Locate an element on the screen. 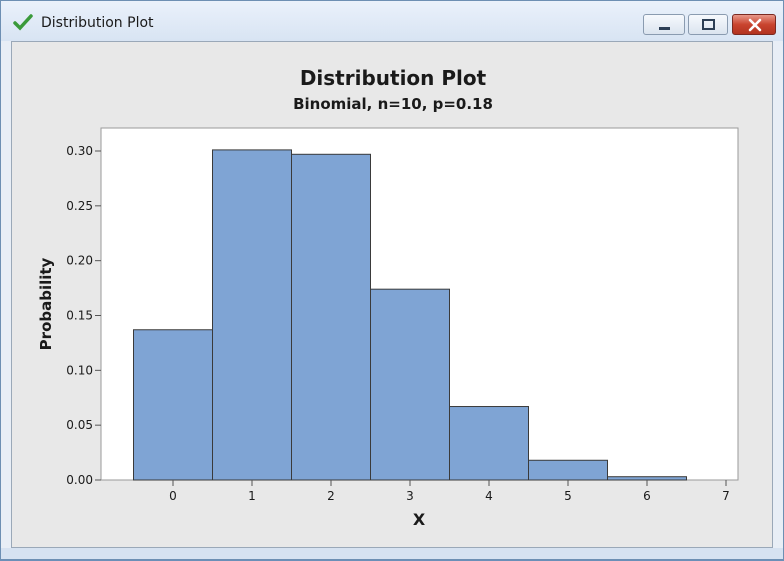 The height and width of the screenshot is (561, 784). y-tick-label: 0.20 is located at coordinates (79, 261).